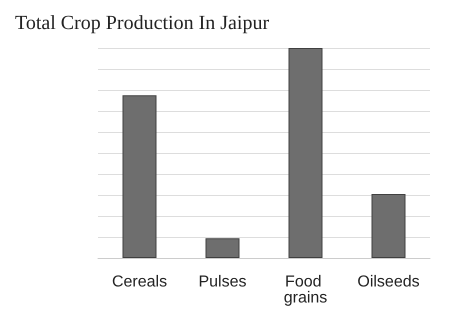 Image resolution: width=474 pixels, height=336 pixels. What do you see at coordinates (306, 290) in the screenshot?
I see `x-tick-label: Food grains` at bounding box center [306, 290].